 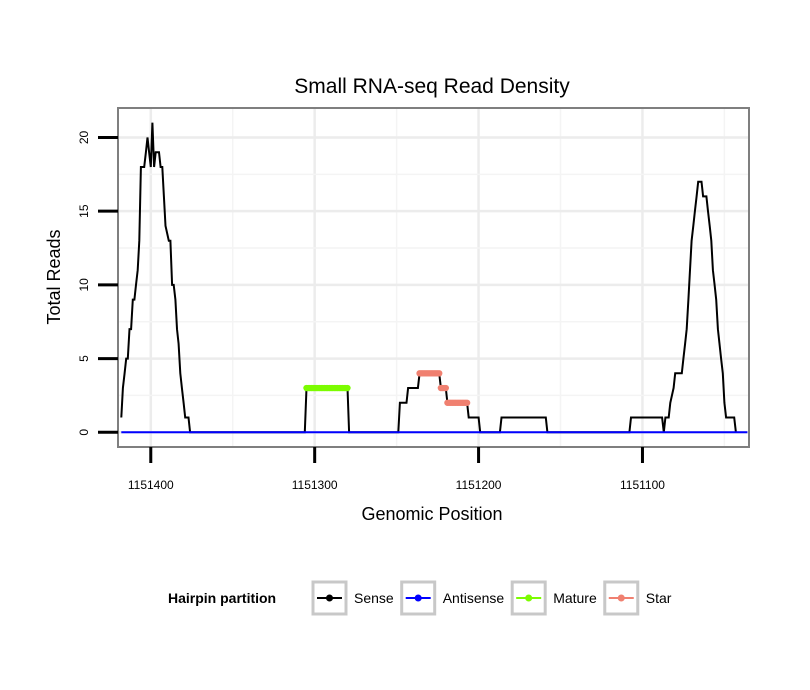 What do you see at coordinates (54, 276) in the screenshot?
I see `y-axis-title: Total Reads` at bounding box center [54, 276].